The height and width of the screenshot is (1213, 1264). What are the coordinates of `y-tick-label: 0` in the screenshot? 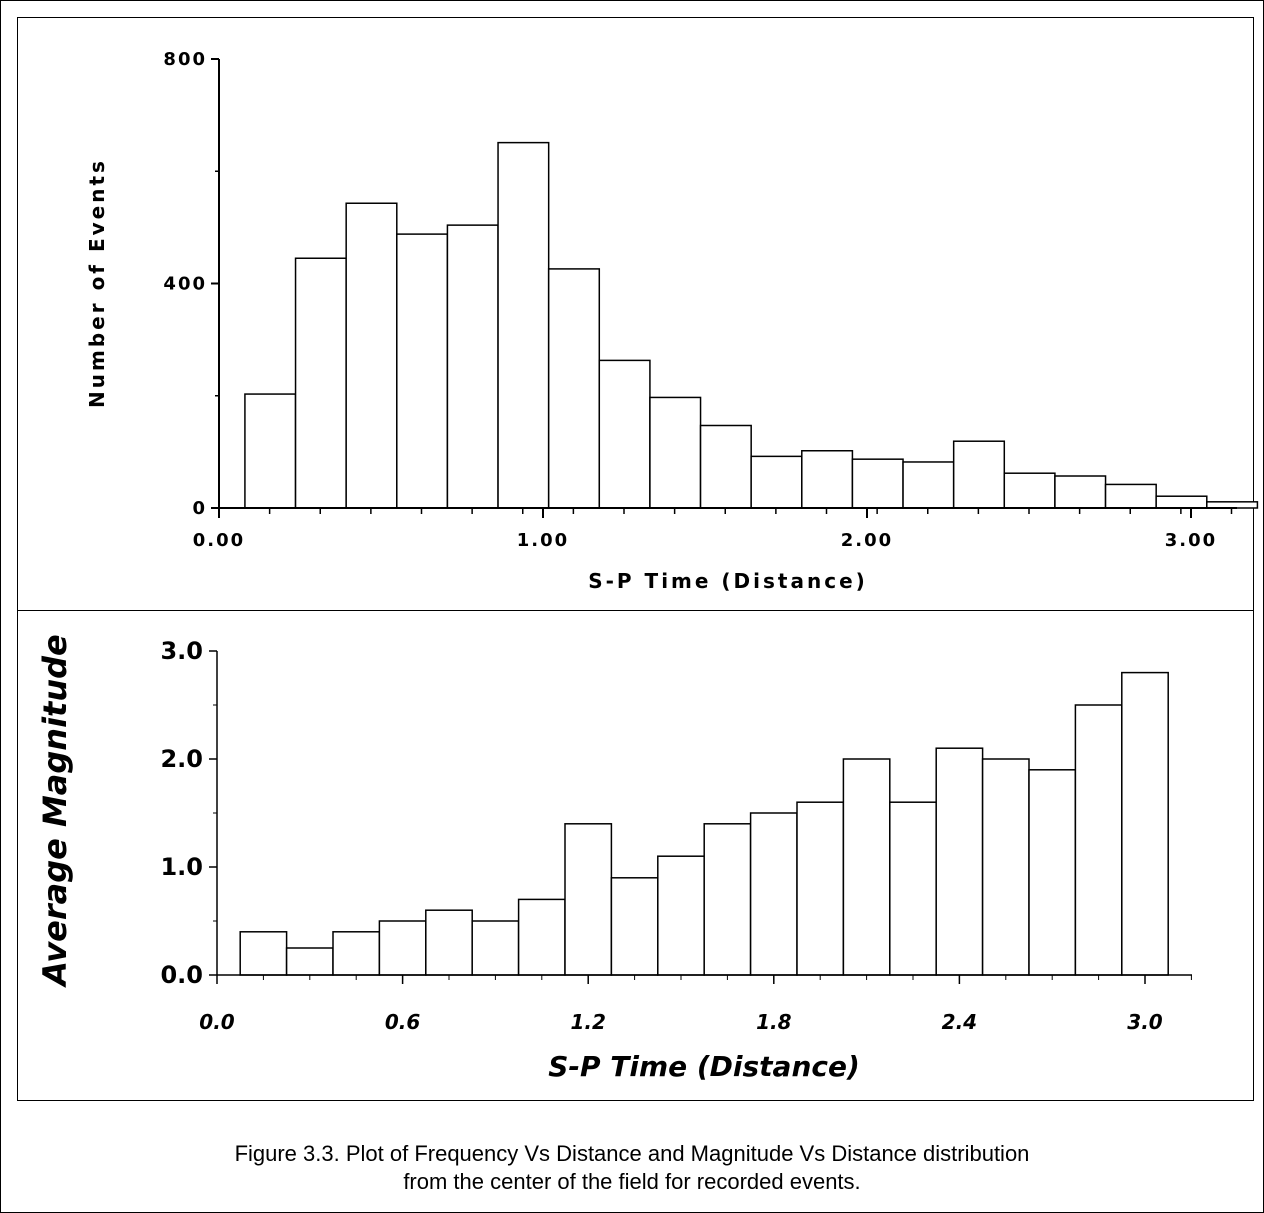 It's located at (199, 508).